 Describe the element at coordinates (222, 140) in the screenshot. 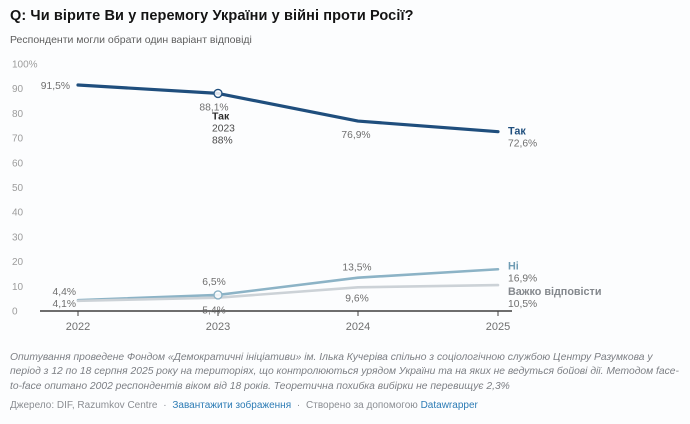

I see `tooltip-value: 88%` at that location.